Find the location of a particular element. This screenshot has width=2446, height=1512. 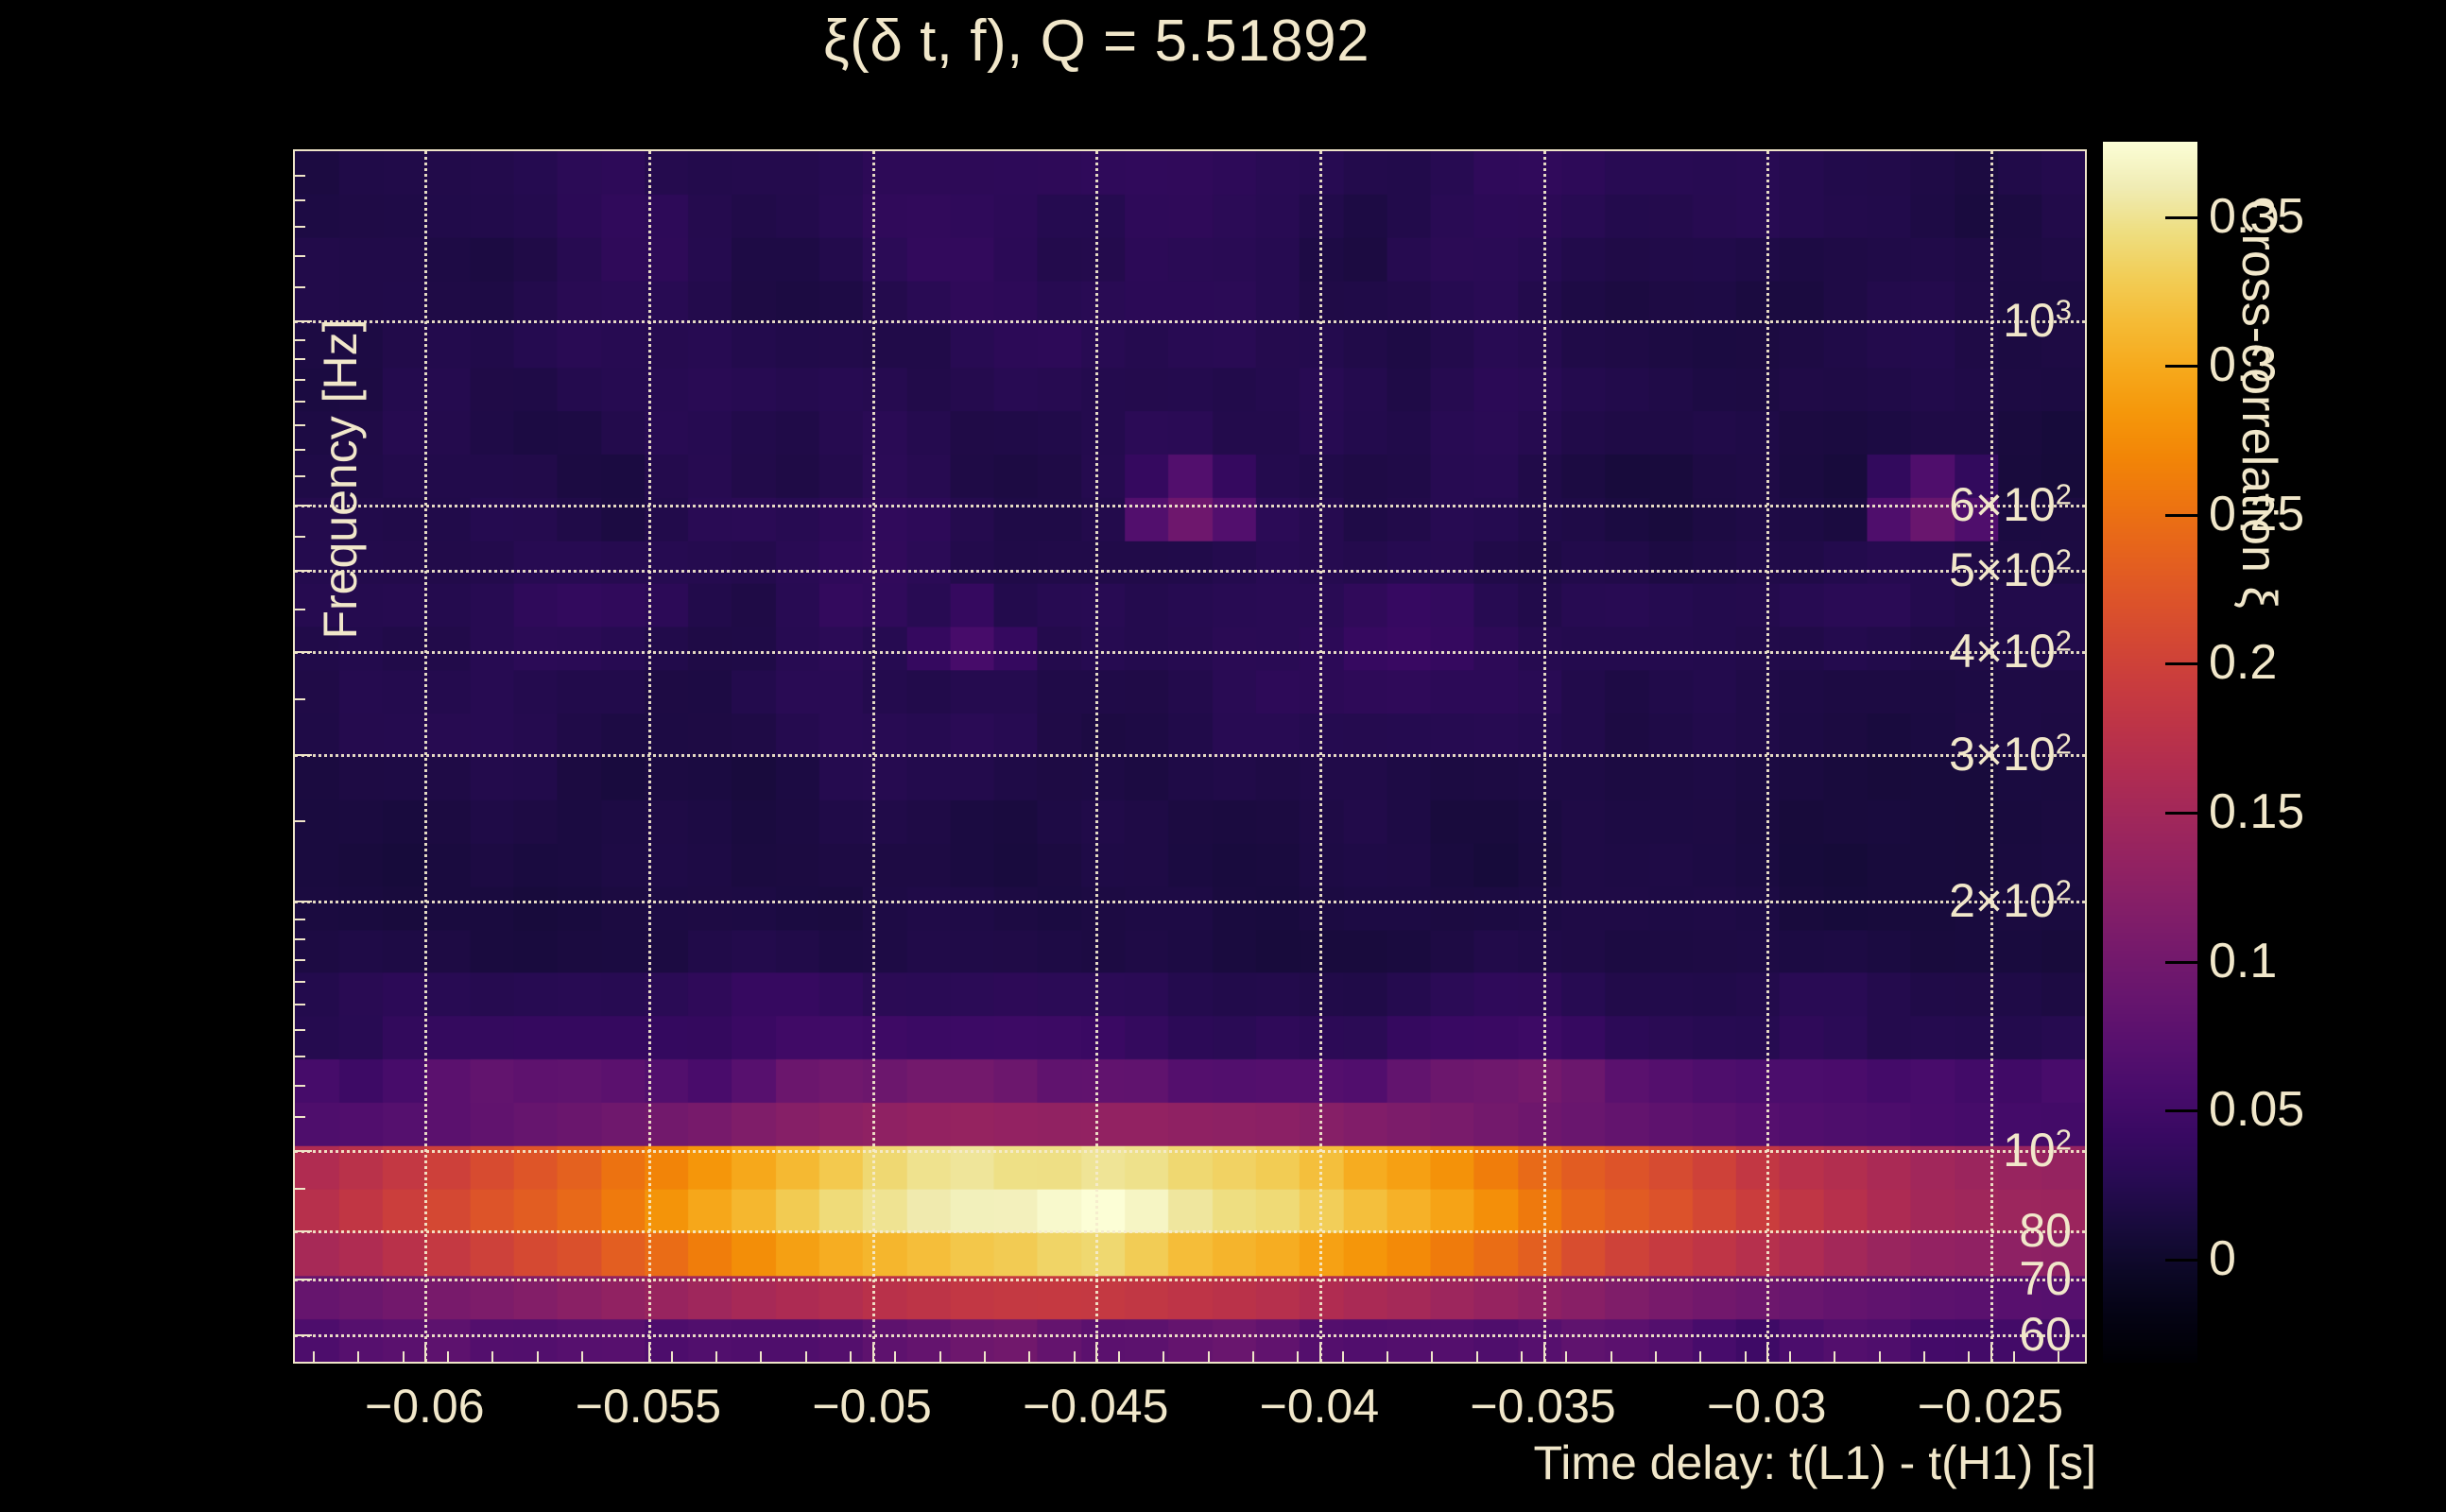

colorbar-tick-label: 0.3 is located at coordinates (2243, 365).